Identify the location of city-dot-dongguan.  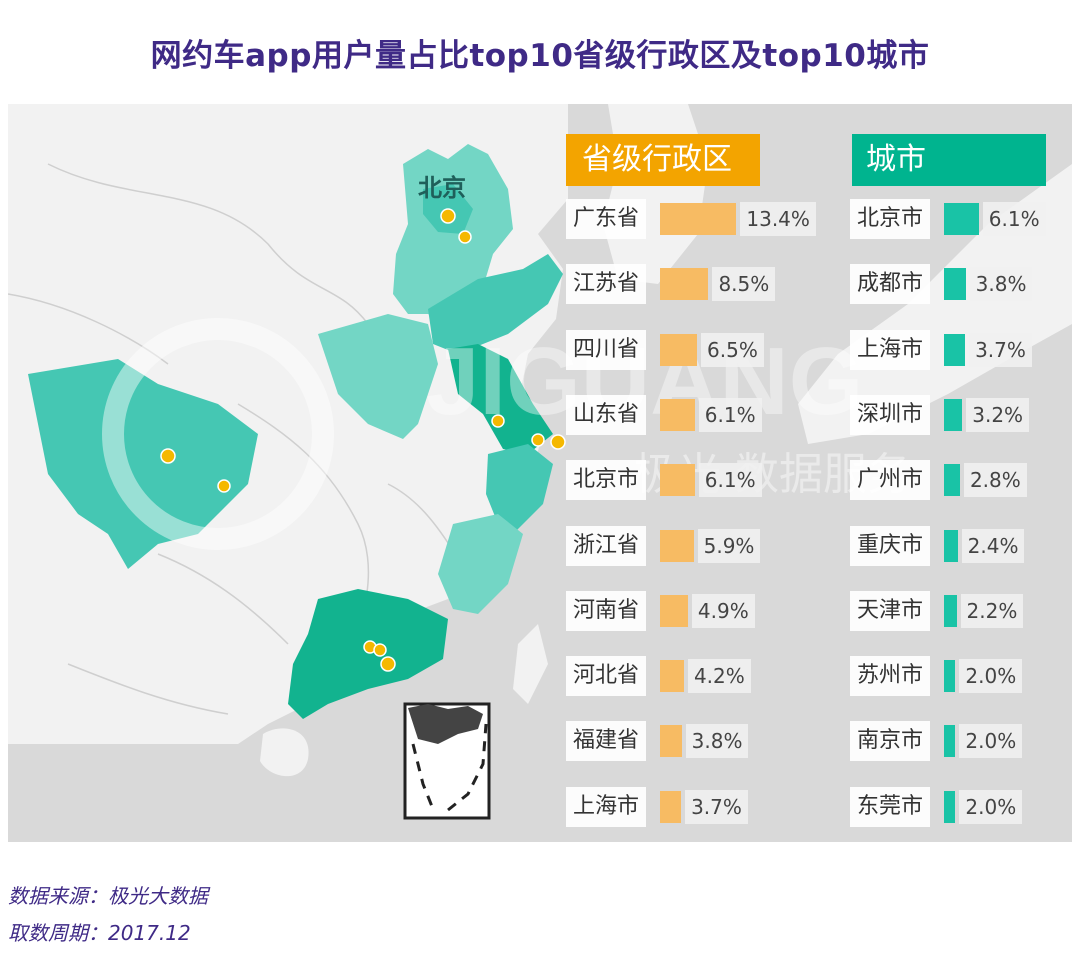
(380, 650).